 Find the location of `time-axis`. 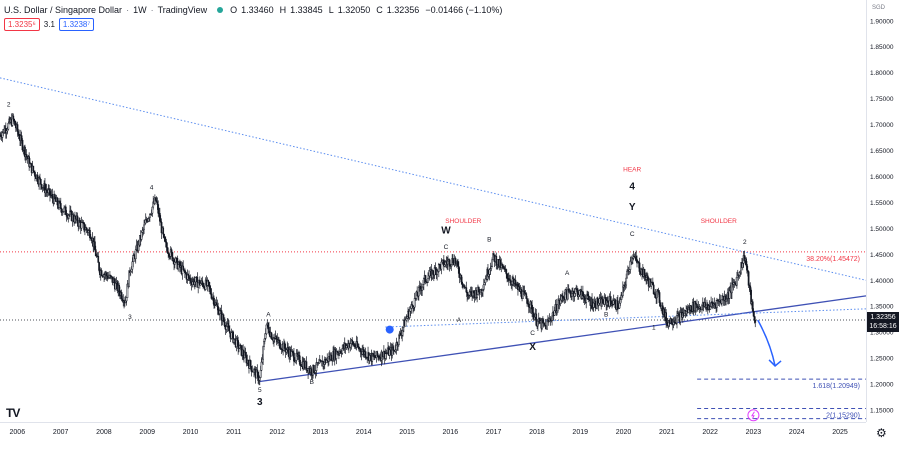

time-axis is located at coordinates (433, 436).